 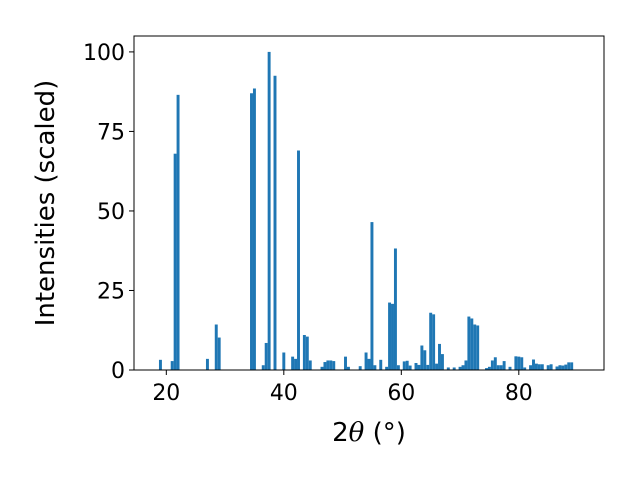 What do you see at coordinates (357, 433) in the screenshot?
I see `x-axis-label-theta: θ` at bounding box center [357, 433].